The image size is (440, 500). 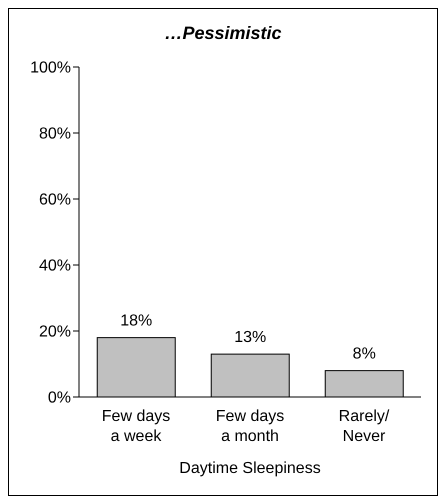 What do you see at coordinates (50, 68) in the screenshot?
I see `y-tick-label: 100%` at bounding box center [50, 68].